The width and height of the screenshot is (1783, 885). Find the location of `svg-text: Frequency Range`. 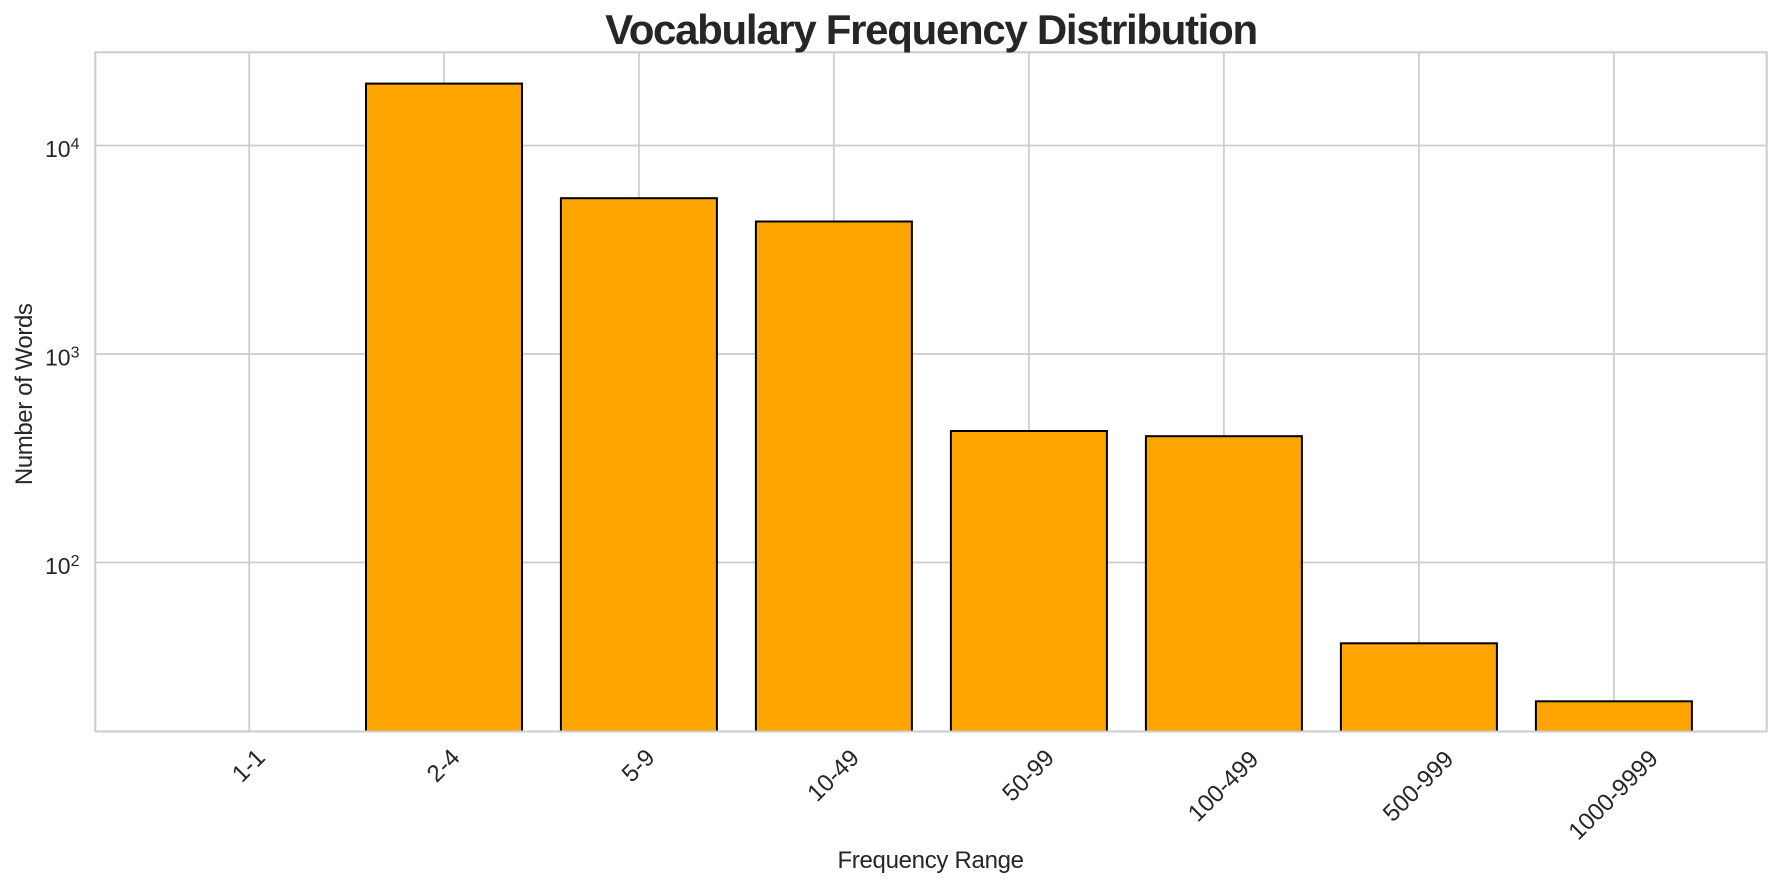

svg-text: Frequency Range is located at coordinates (930, 860).